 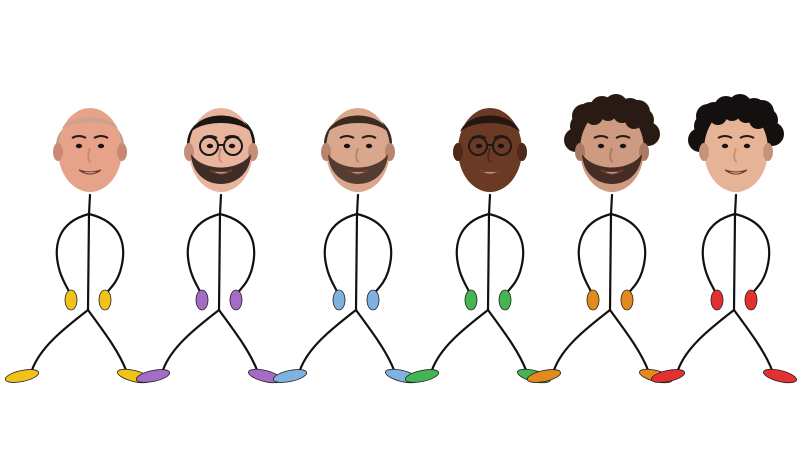 What do you see at coordinates (780, 376) in the screenshot?
I see `right-foot` at bounding box center [780, 376].